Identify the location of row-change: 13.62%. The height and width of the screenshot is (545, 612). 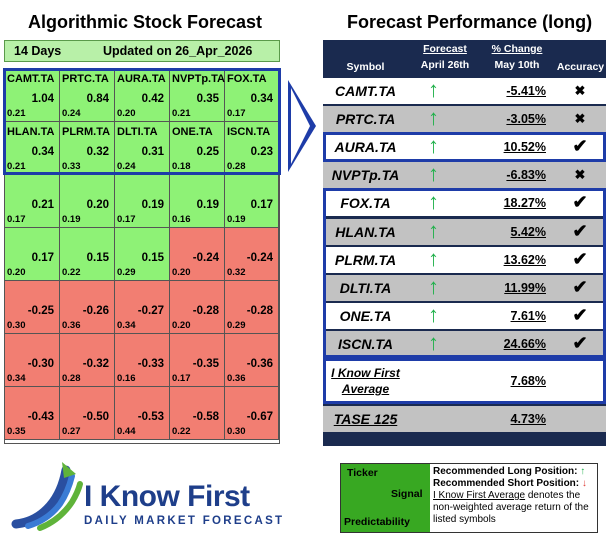
(524, 259).